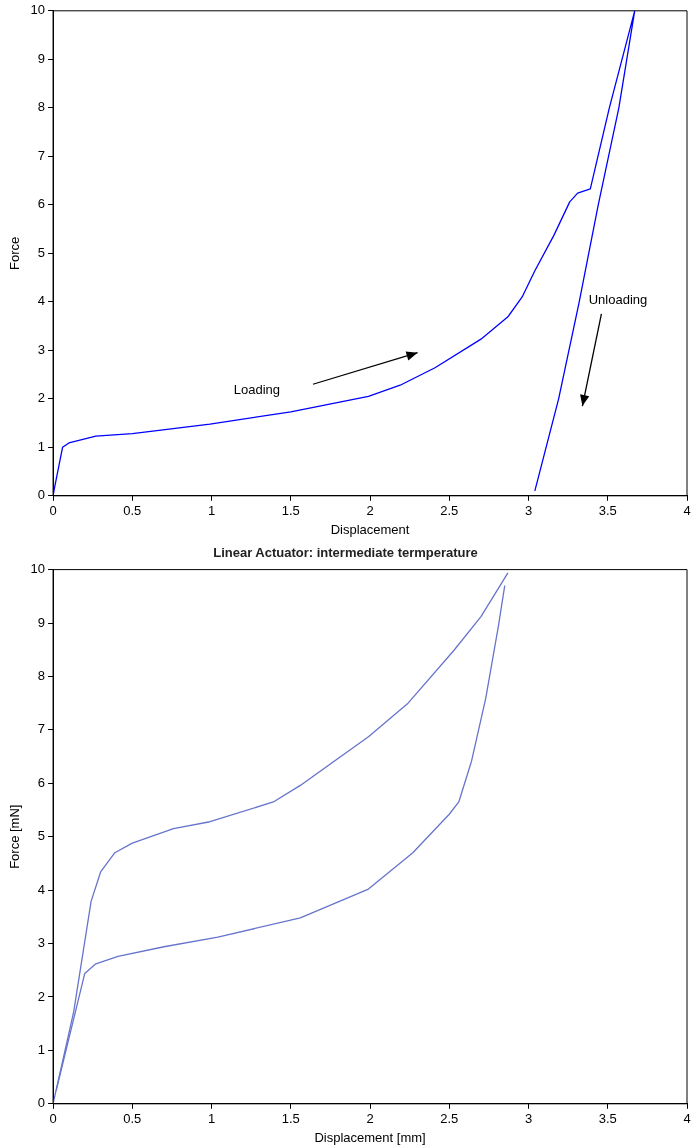 The image size is (699, 1148). What do you see at coordinates (257, 389) in the screenshot?
I see `annotation: Loading` at bounding box center [257, 389].